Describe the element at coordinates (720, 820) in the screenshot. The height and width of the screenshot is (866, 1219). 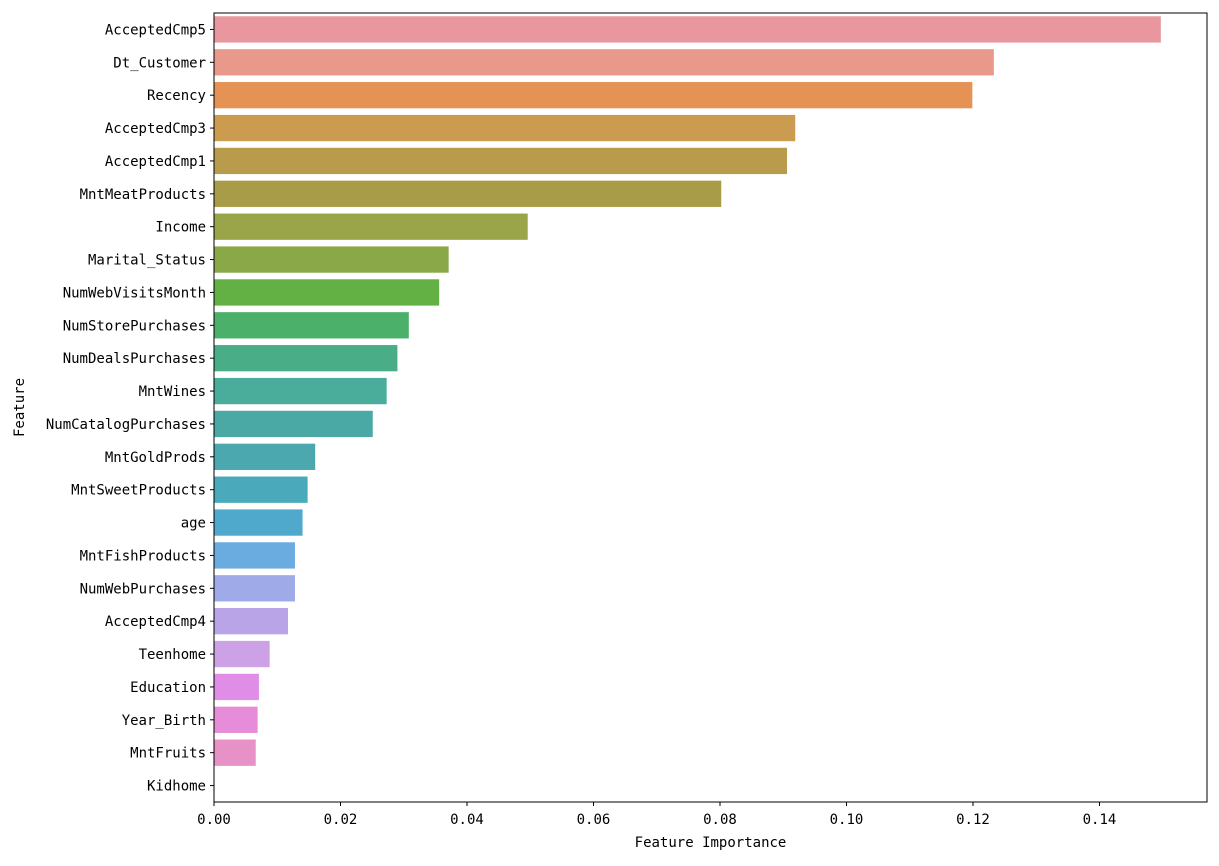
I see `x-tick-label: 0.08` at that location.